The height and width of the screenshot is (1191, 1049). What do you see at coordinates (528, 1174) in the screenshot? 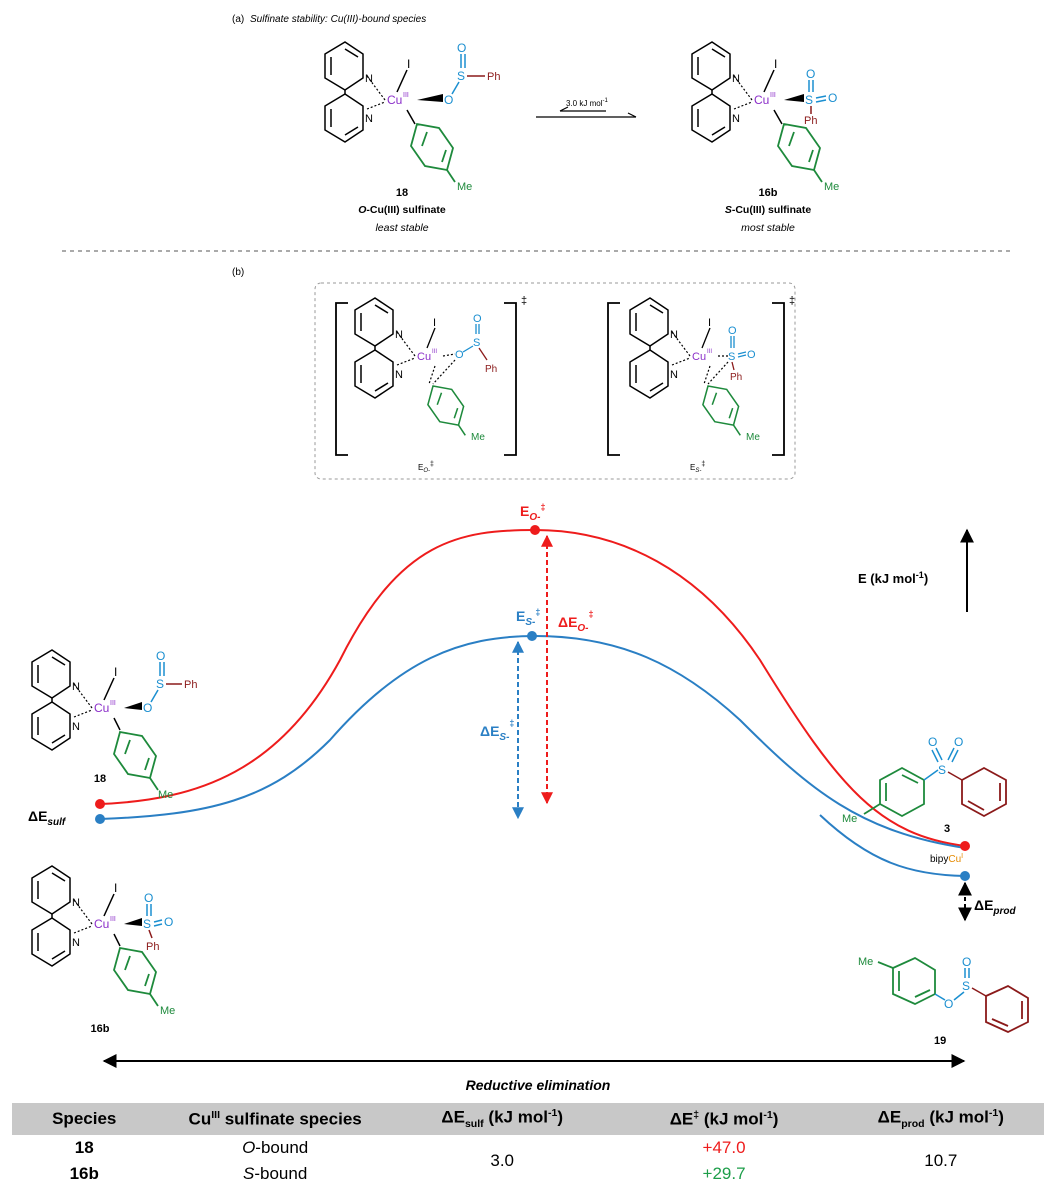
I see `table-row: 16b S-bound +29.7` at bounding box center [528, 1174].